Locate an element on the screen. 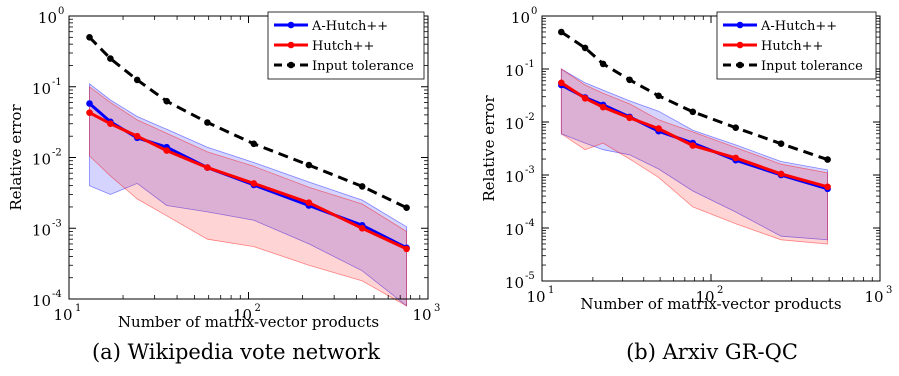 This screenshot has width=899, height=376. y-tick-exponent: -5 is located at coordinates (530, 276).